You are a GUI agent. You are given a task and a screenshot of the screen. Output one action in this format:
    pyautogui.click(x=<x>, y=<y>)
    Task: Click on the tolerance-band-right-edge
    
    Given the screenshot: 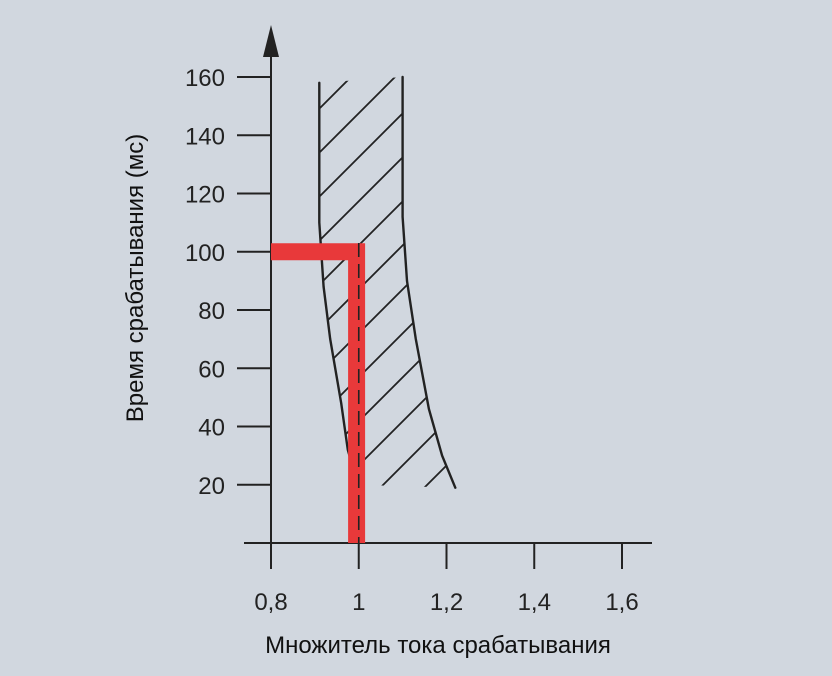 What is the action you would take?
    pyautogui.click(x=429, y=282)
    